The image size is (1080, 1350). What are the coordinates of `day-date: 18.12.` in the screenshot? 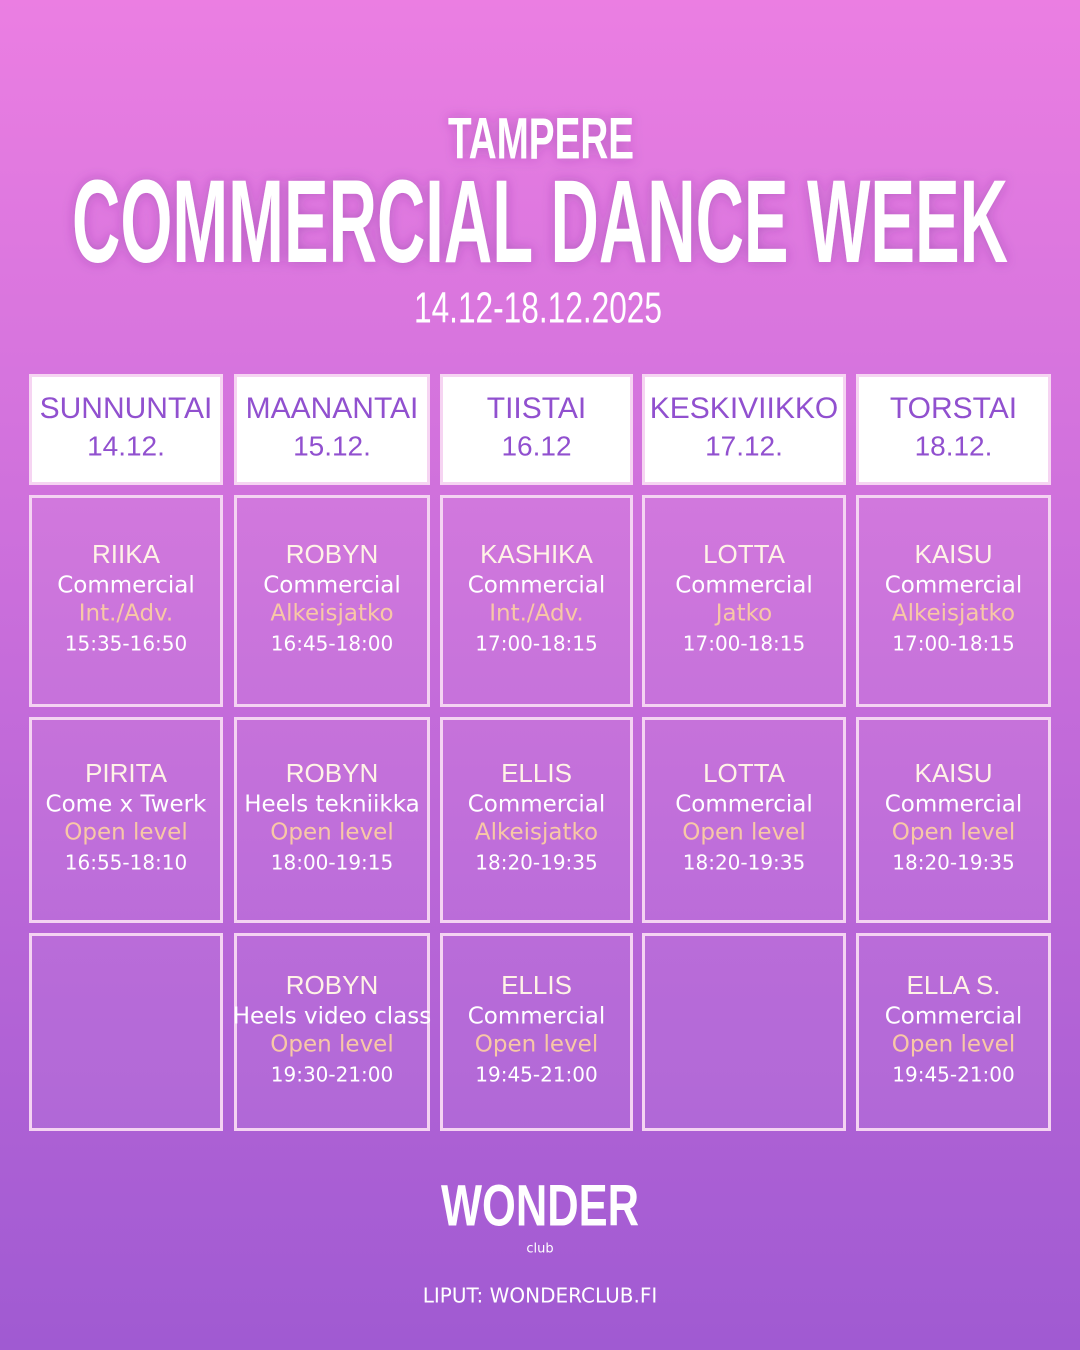 It's located at (954, 445).